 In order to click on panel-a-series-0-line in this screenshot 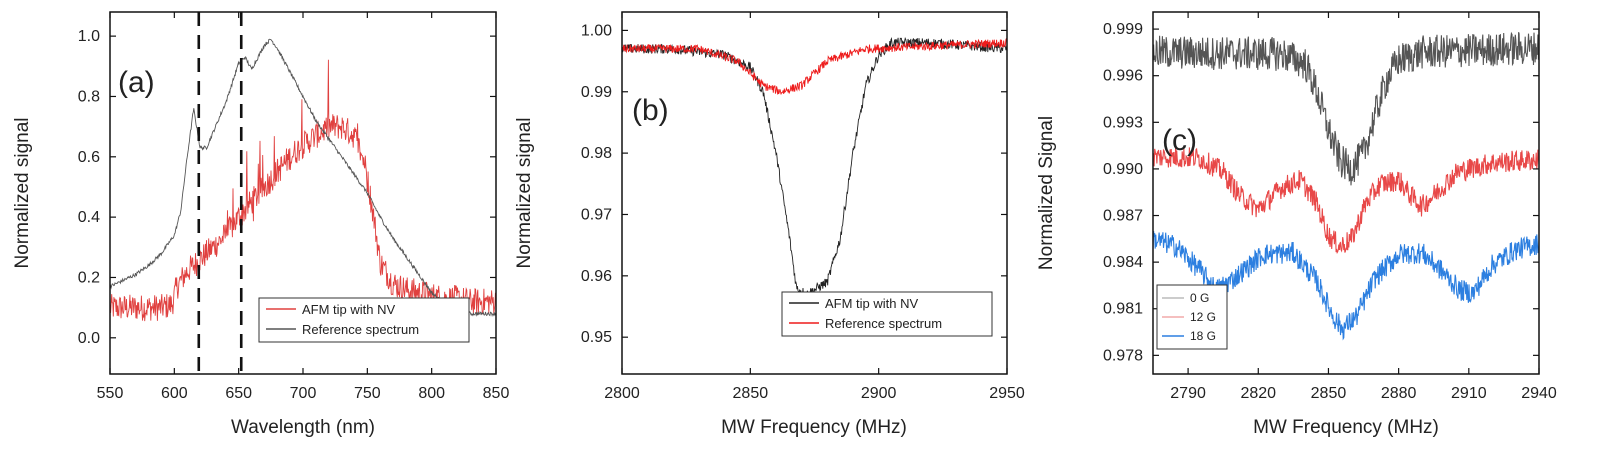, I will do `click(303, 190)`.